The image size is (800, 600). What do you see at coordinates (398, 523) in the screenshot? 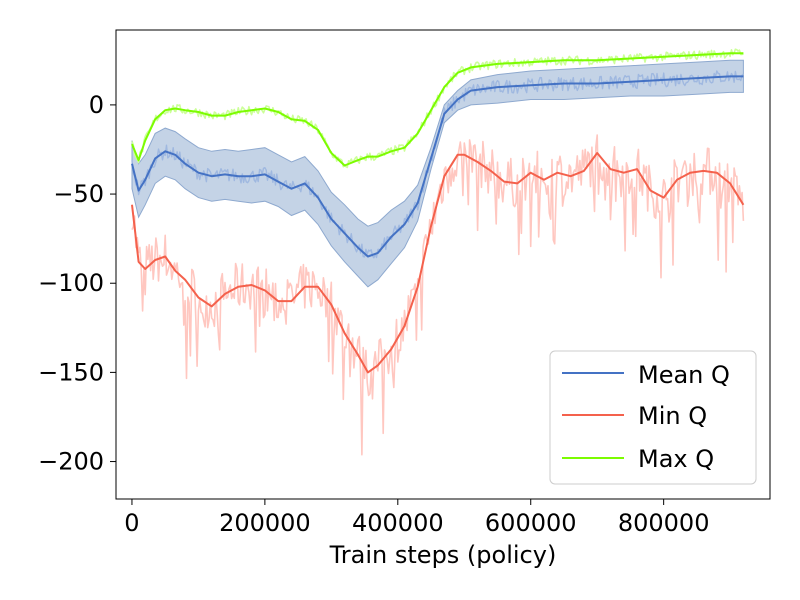
I see `x-tick-label: 400000` at bounding box center [398, 523].